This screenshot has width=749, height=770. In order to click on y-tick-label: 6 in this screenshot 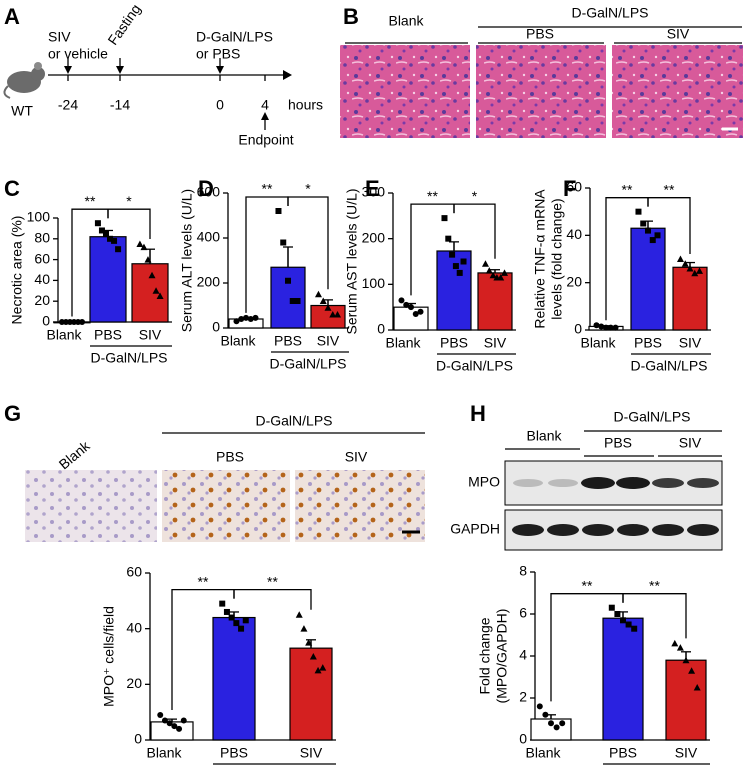, I will do `click(523, 613)`.